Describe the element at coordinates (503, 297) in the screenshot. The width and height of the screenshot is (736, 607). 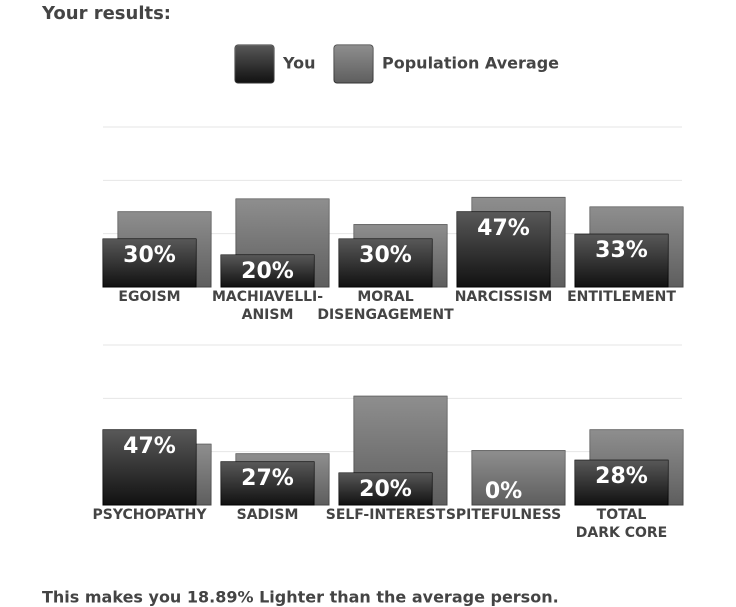
I see `x-tick-label: NARCISSISM` at that location.